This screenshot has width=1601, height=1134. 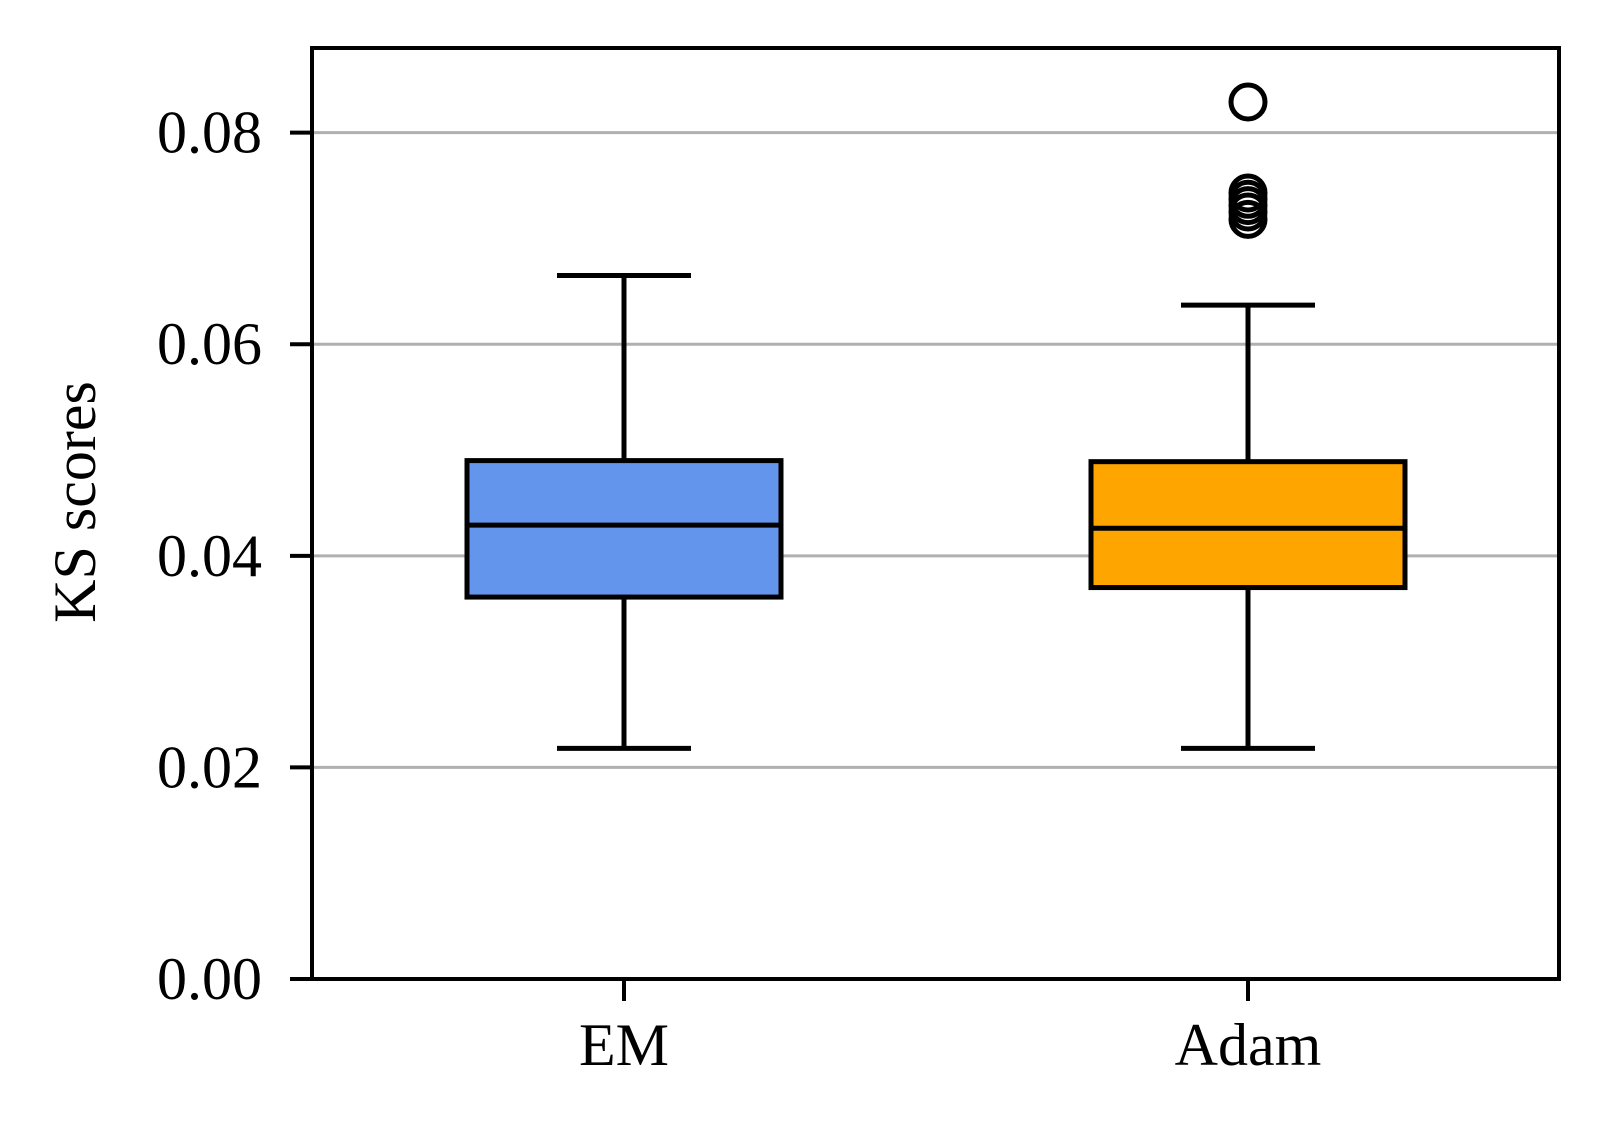 I want to click on box-adam, so click(x=1248, y=416).